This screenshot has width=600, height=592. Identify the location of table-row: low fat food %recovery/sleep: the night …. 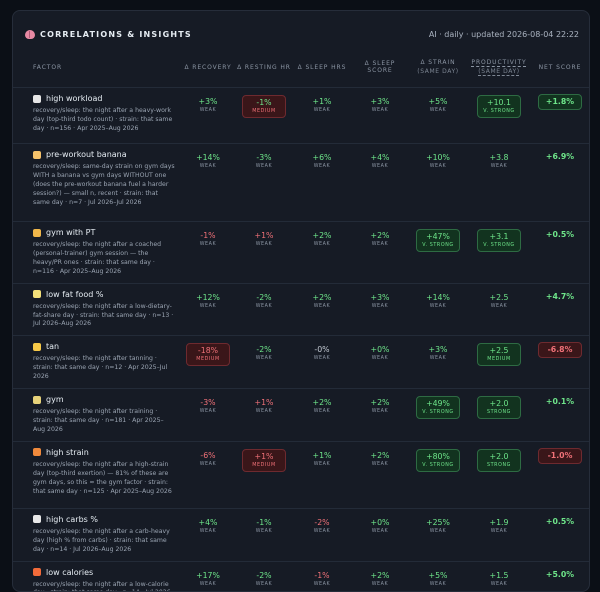
(301, 309).